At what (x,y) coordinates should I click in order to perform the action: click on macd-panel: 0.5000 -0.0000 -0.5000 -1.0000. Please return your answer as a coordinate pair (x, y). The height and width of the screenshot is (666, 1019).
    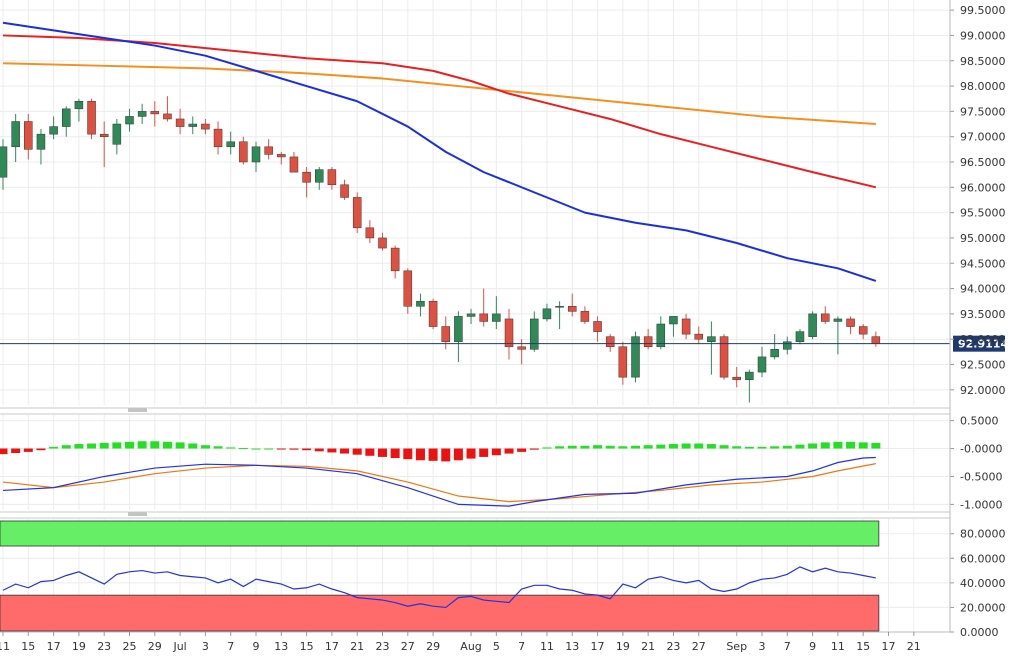
    Looking at the image, I should click on (501, 463).